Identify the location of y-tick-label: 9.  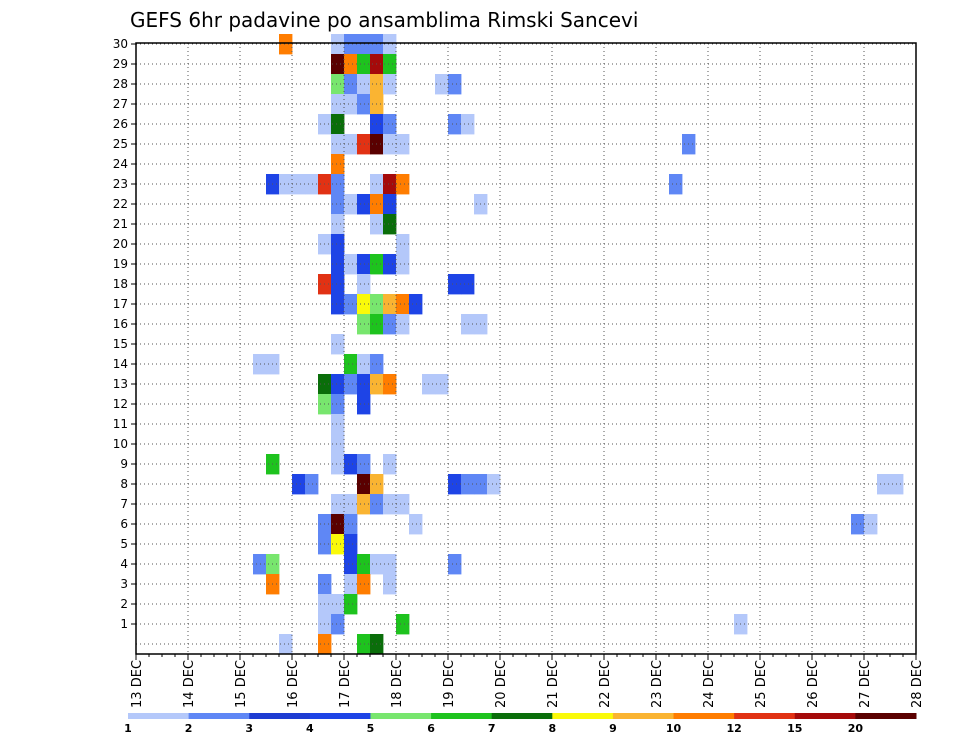
(124, 464).